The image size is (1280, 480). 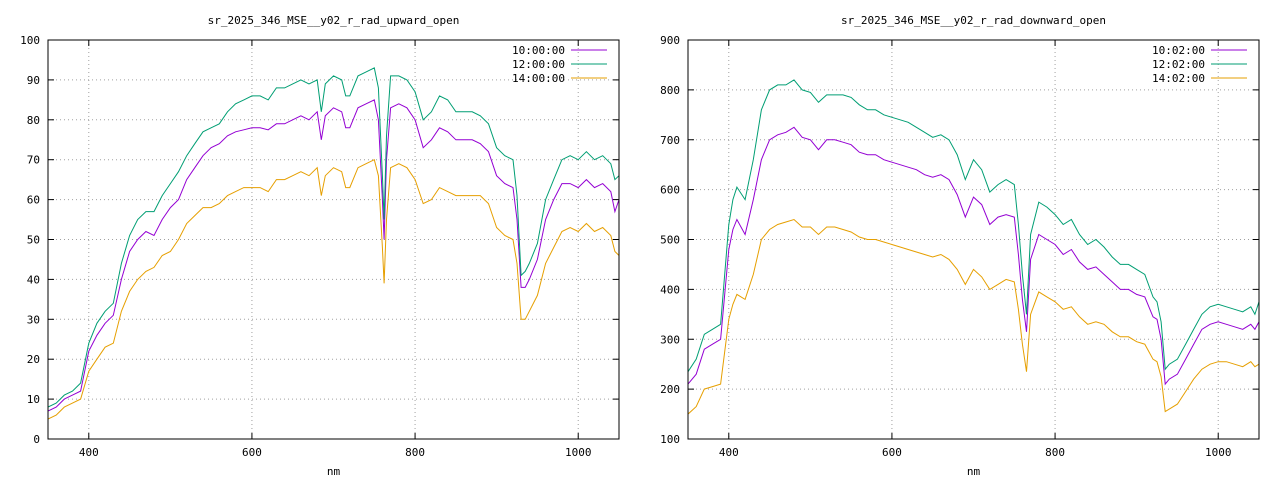 What do you see at coordinates (33, 319) in the screenshot?
I see `y-tick-label: 30` at bounding box center [33, 319].